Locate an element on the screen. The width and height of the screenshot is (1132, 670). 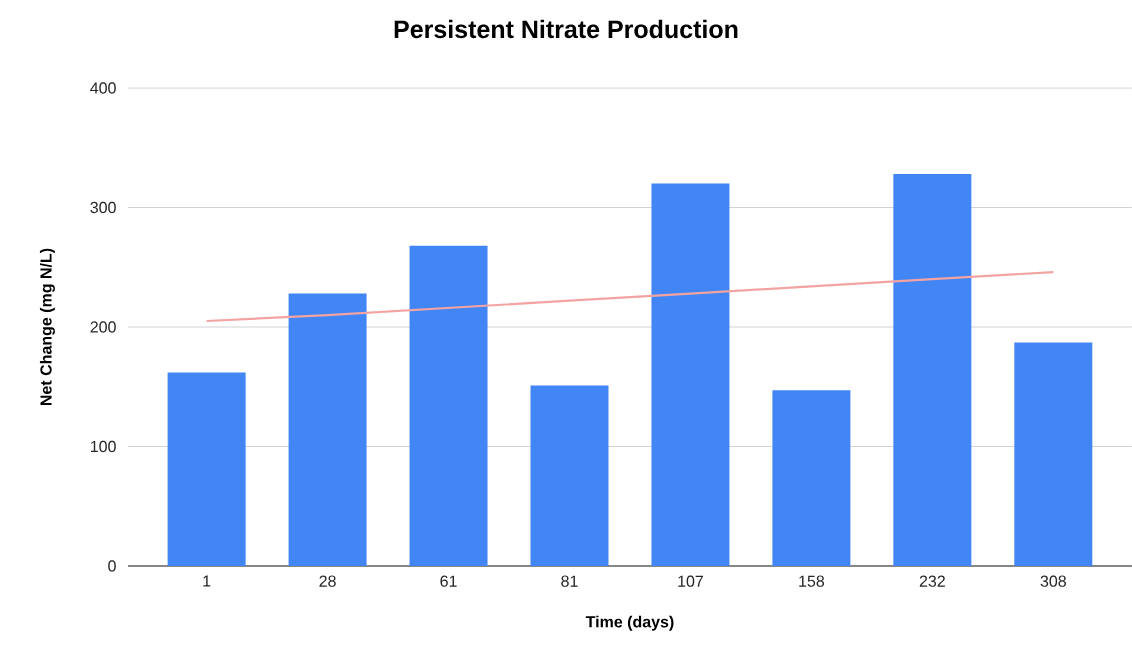
x-axis-title: Time (days) is located at coordinates (629, 623).